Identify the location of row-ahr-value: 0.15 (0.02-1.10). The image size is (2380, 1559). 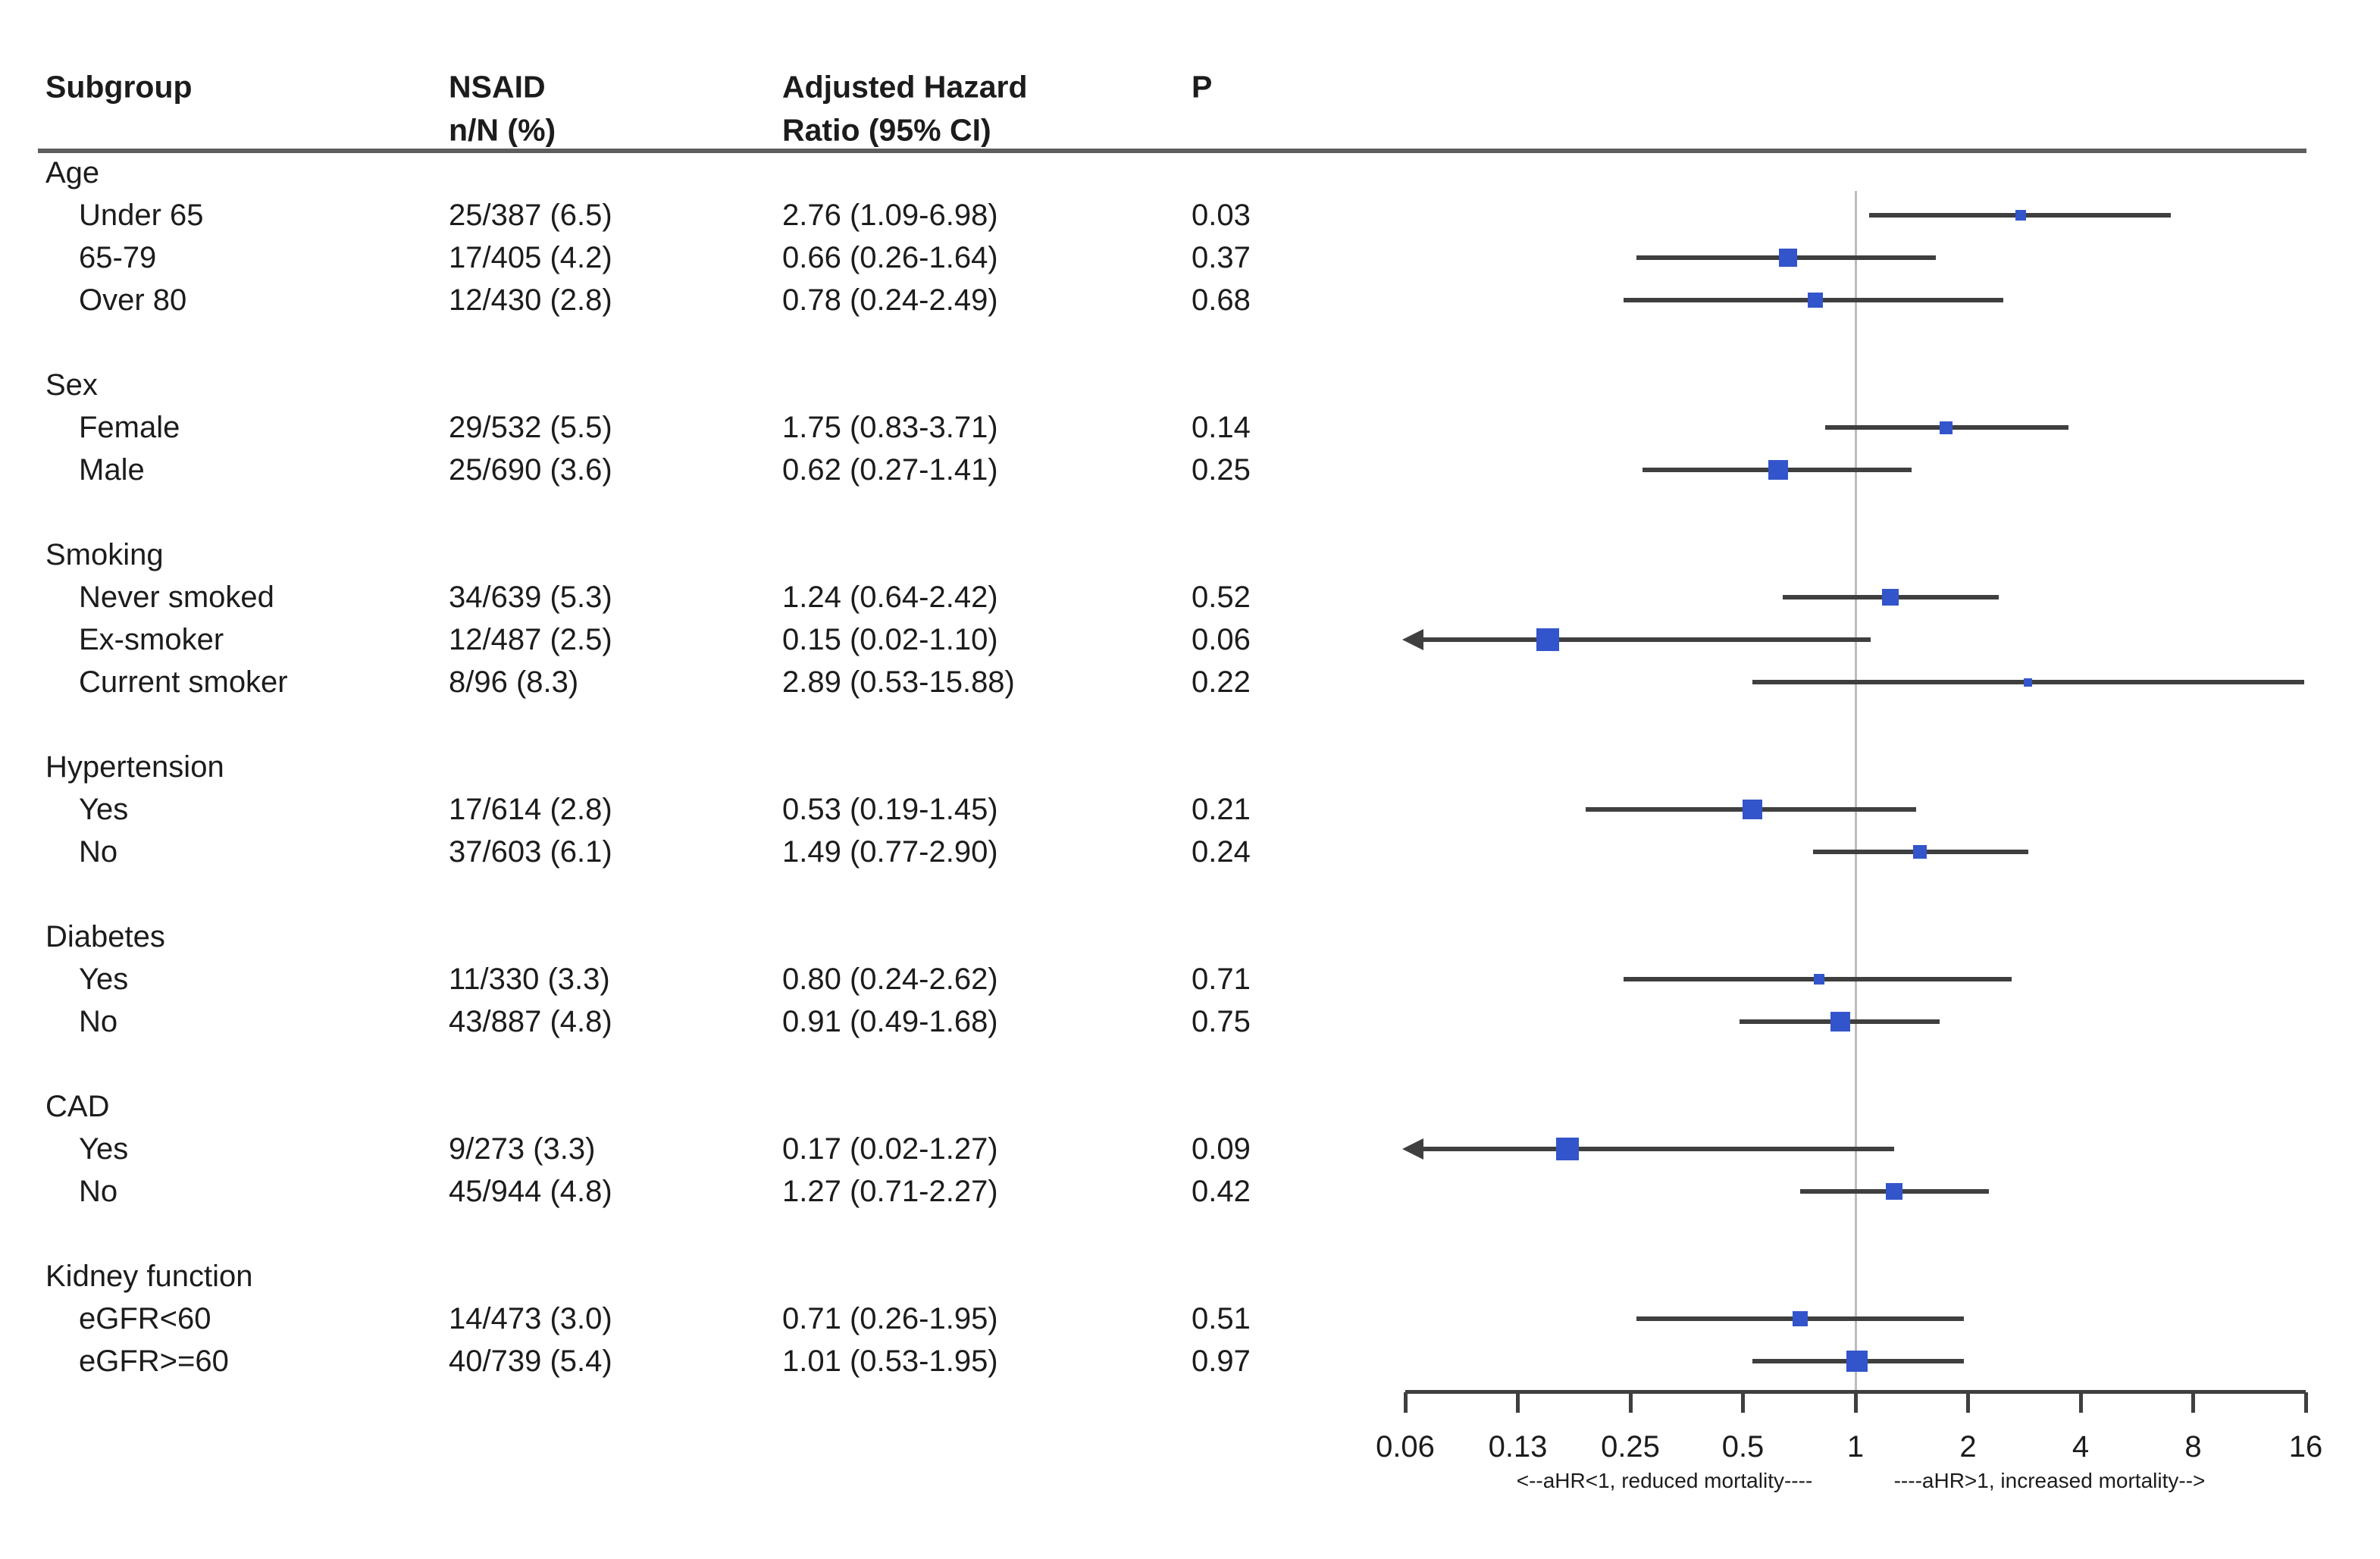
(890, 639).